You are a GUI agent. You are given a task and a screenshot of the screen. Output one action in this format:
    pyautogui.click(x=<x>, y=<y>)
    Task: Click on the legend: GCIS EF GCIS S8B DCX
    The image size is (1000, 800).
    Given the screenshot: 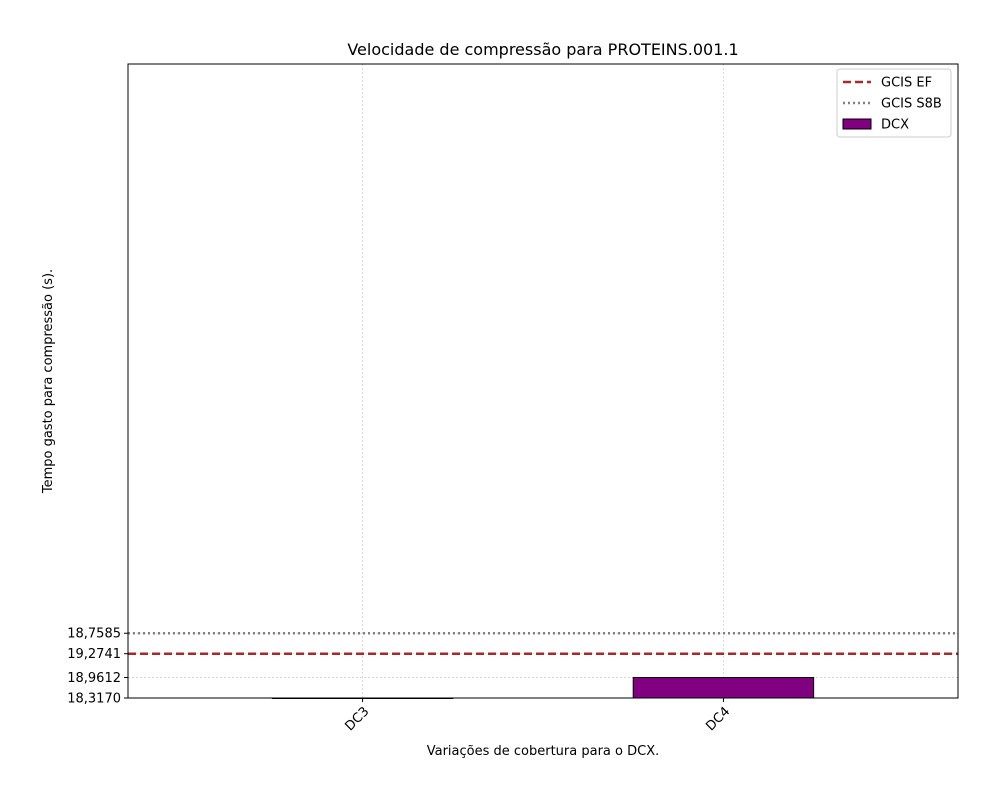 What is the action you would take?
    pyautogui.click(x=894, y=103)
    